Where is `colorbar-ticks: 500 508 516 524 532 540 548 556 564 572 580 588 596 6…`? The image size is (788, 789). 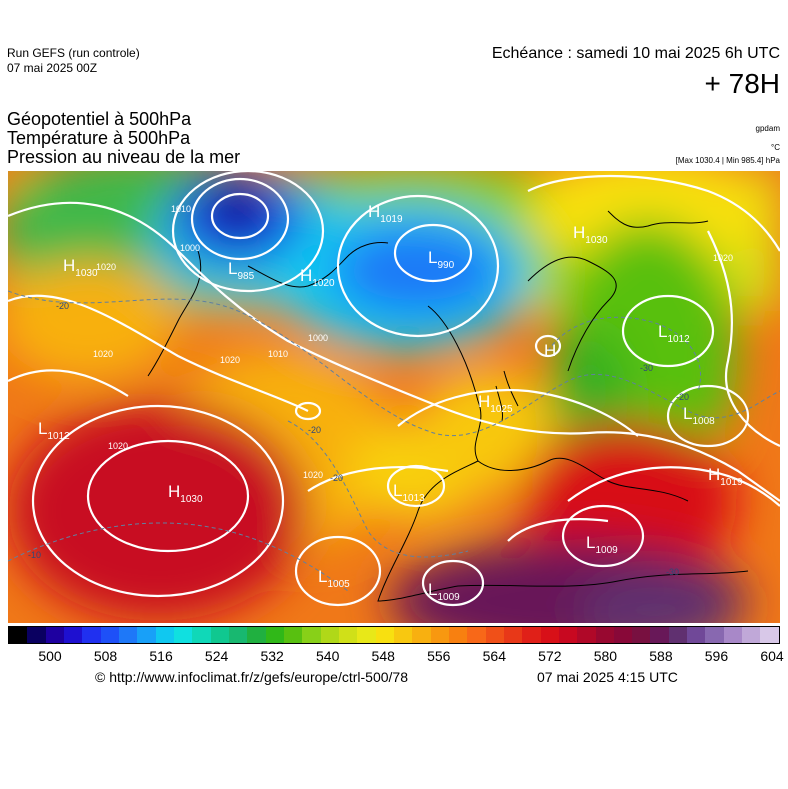 colorbar-ticks: 500 508 516 524 532 540 548 556 564 572 580 588 596 6… is located at coordinates (396, 658).